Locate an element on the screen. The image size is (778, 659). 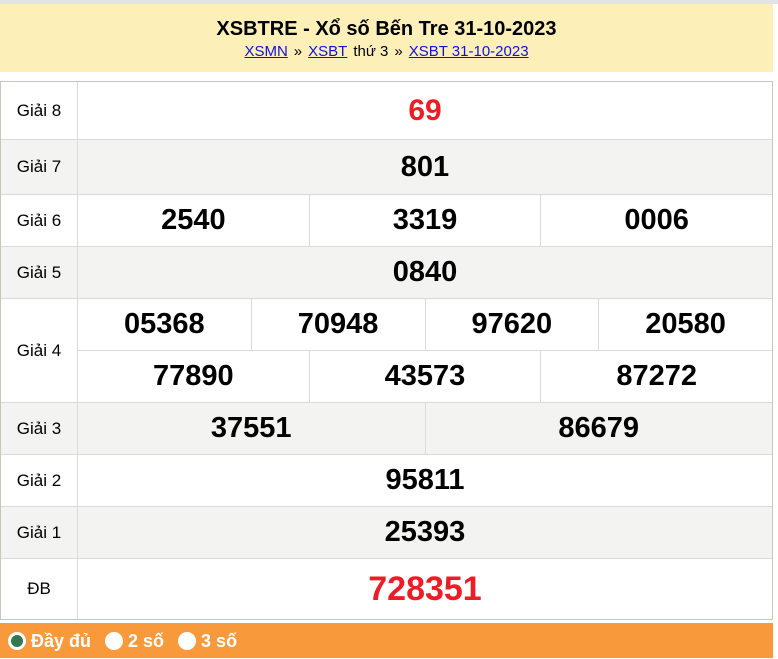
prize-value-group: 0840 is located at coordinates (425, 272).